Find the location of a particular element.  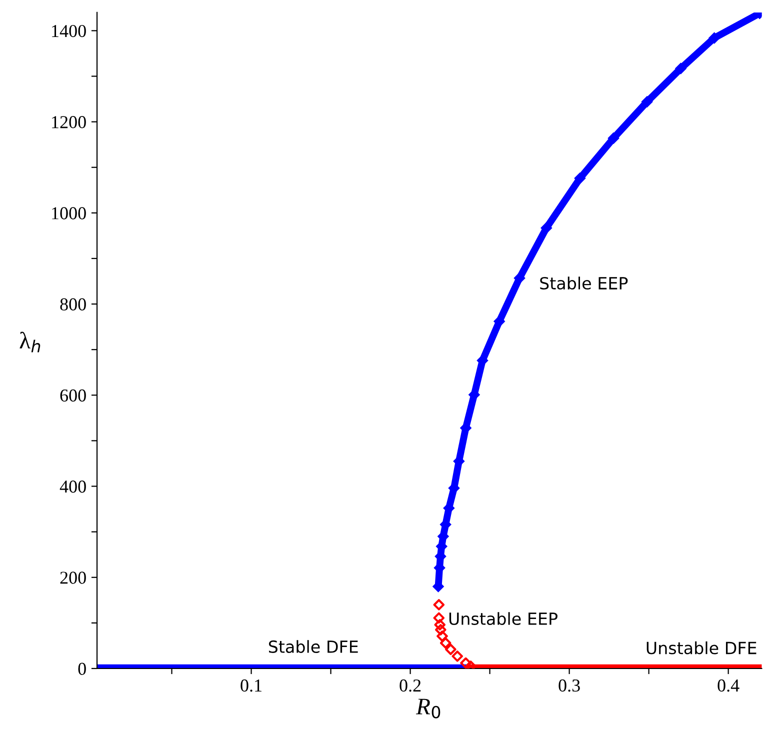

x-tick-label: 0.3 is located at coordinates (569, 685).